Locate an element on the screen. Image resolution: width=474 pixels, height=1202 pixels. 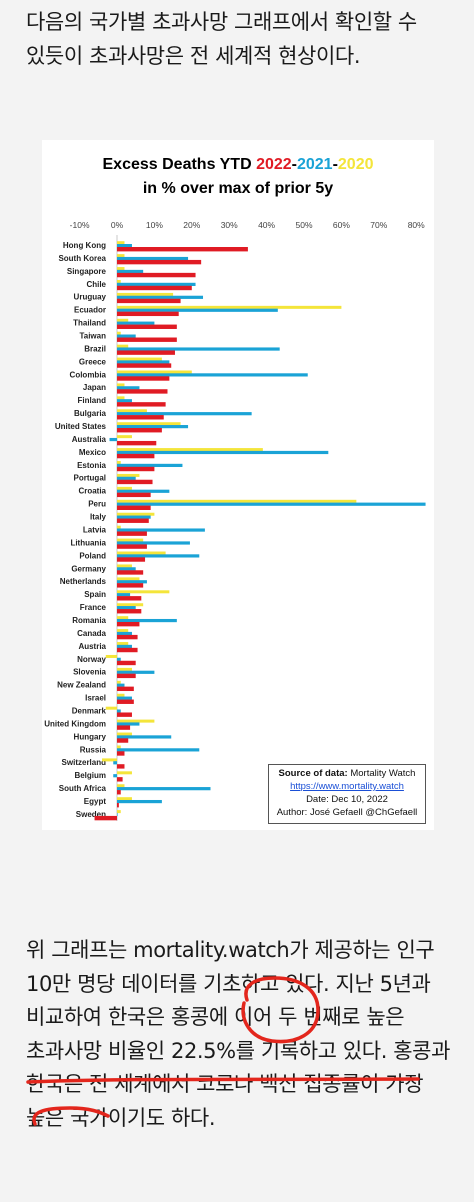
x-tick-label: 0% is located at coordinates (117, 225).